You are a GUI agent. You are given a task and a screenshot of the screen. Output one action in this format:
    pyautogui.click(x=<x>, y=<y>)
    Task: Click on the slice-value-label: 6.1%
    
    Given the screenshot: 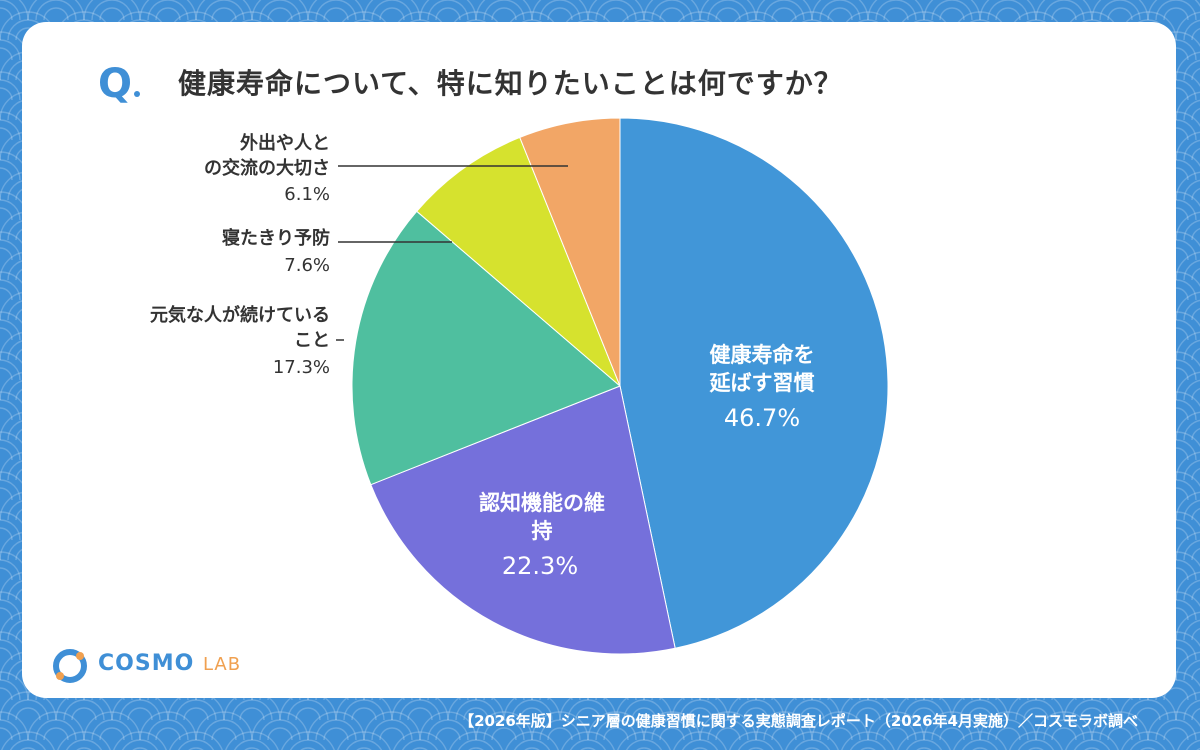 What is the action you would take?
    pyautogui.click(x=307, y=194)
    